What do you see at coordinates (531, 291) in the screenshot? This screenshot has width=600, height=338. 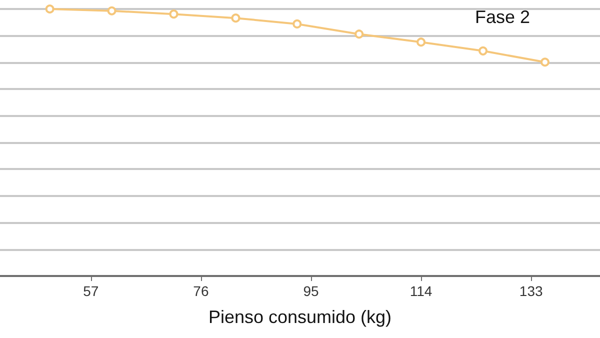 I see `x-tick-label: 133` at bounding box center [531, 291].